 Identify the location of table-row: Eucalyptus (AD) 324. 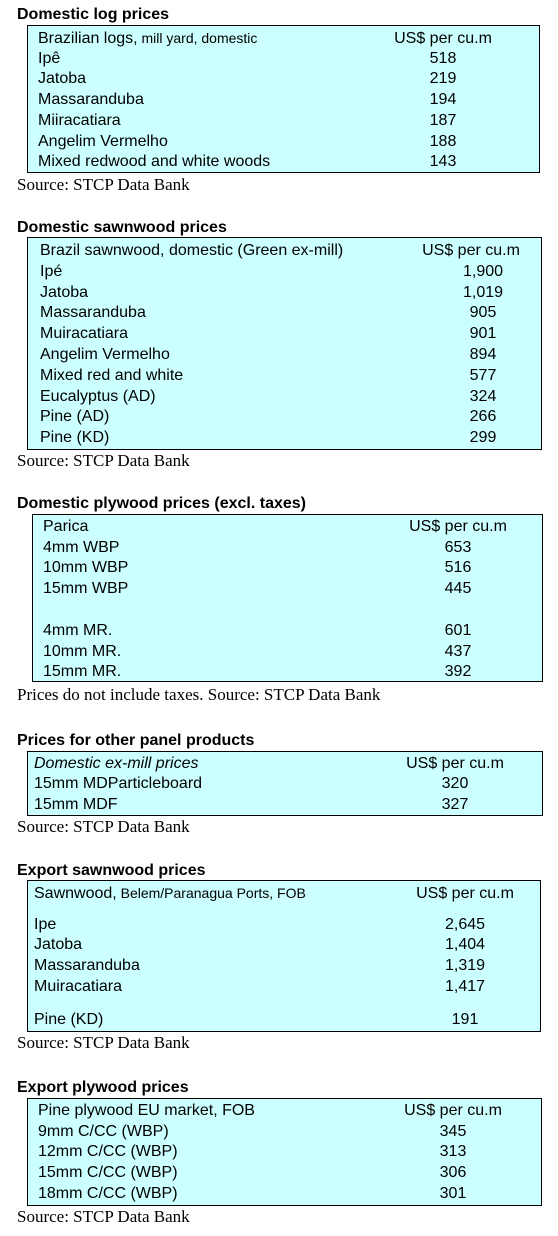
(284, 396).